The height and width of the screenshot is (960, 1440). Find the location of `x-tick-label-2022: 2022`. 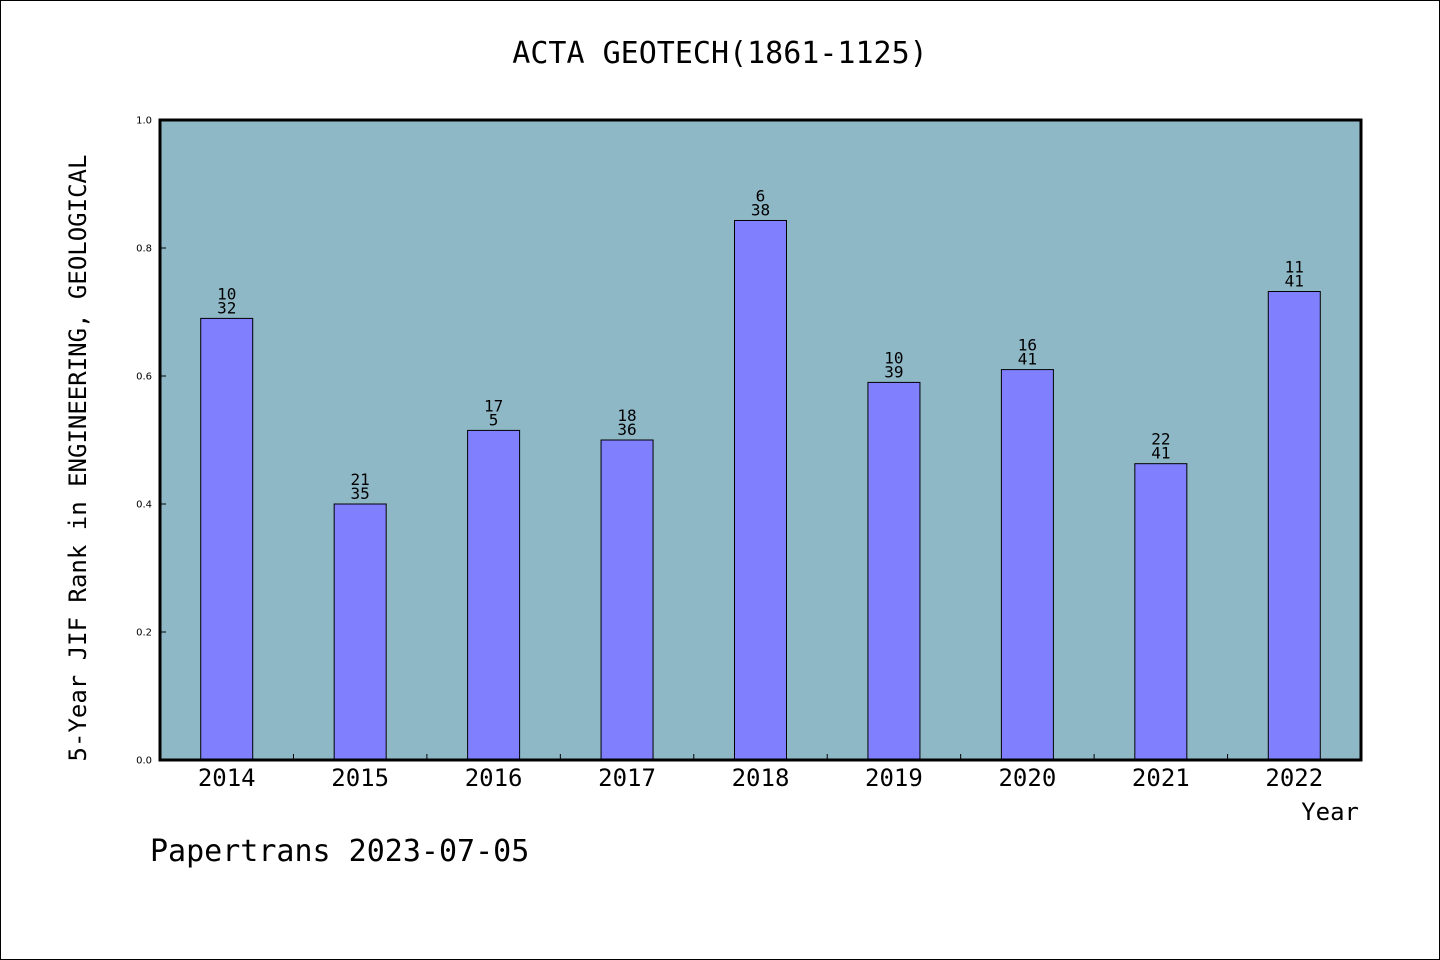

x-tick-label-2022: 2022 is located at coordinates (1294, 778).